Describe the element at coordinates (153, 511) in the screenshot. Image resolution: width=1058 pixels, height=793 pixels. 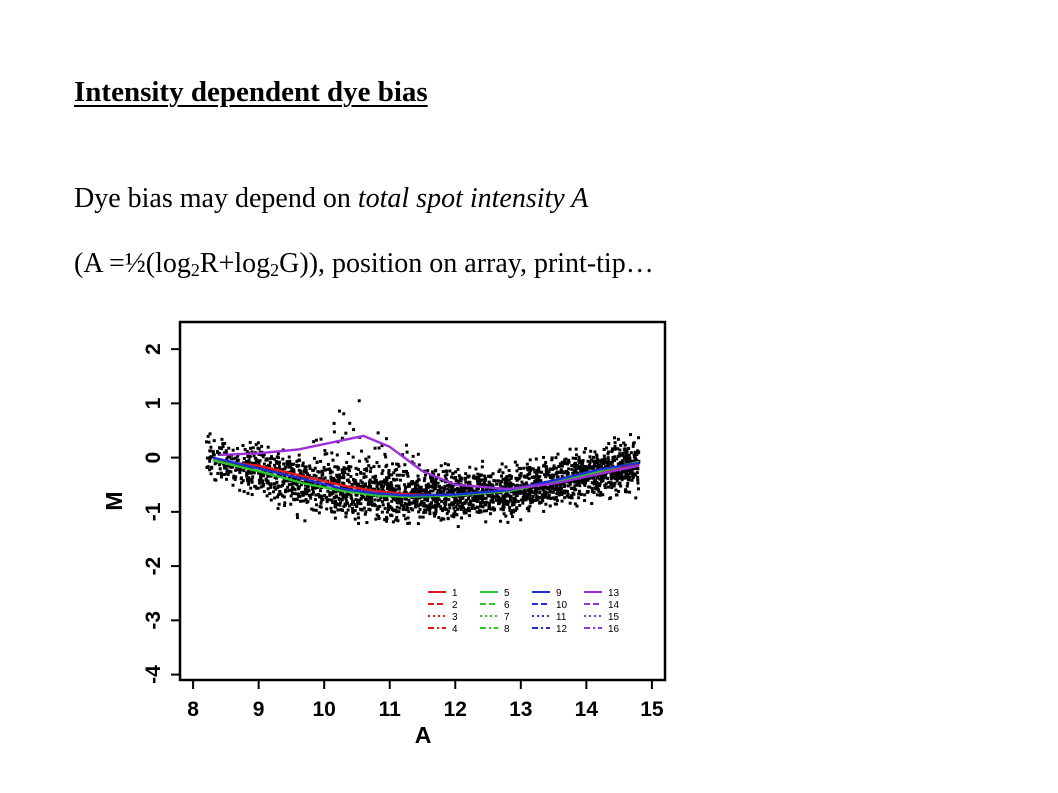
I see `y-tick-label: -1` at that location.